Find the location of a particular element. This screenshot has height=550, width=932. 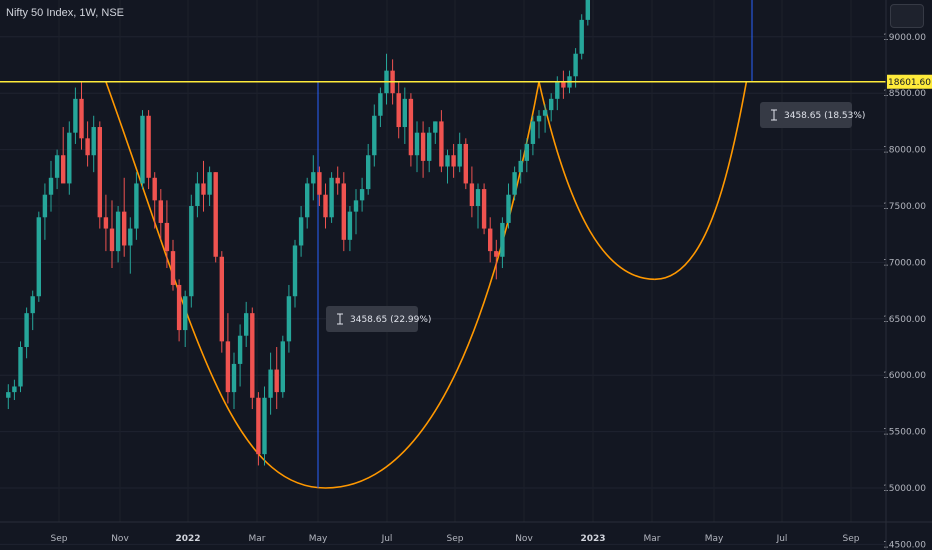

x-tick-label: 2023 is located at coordinates (592, 539).